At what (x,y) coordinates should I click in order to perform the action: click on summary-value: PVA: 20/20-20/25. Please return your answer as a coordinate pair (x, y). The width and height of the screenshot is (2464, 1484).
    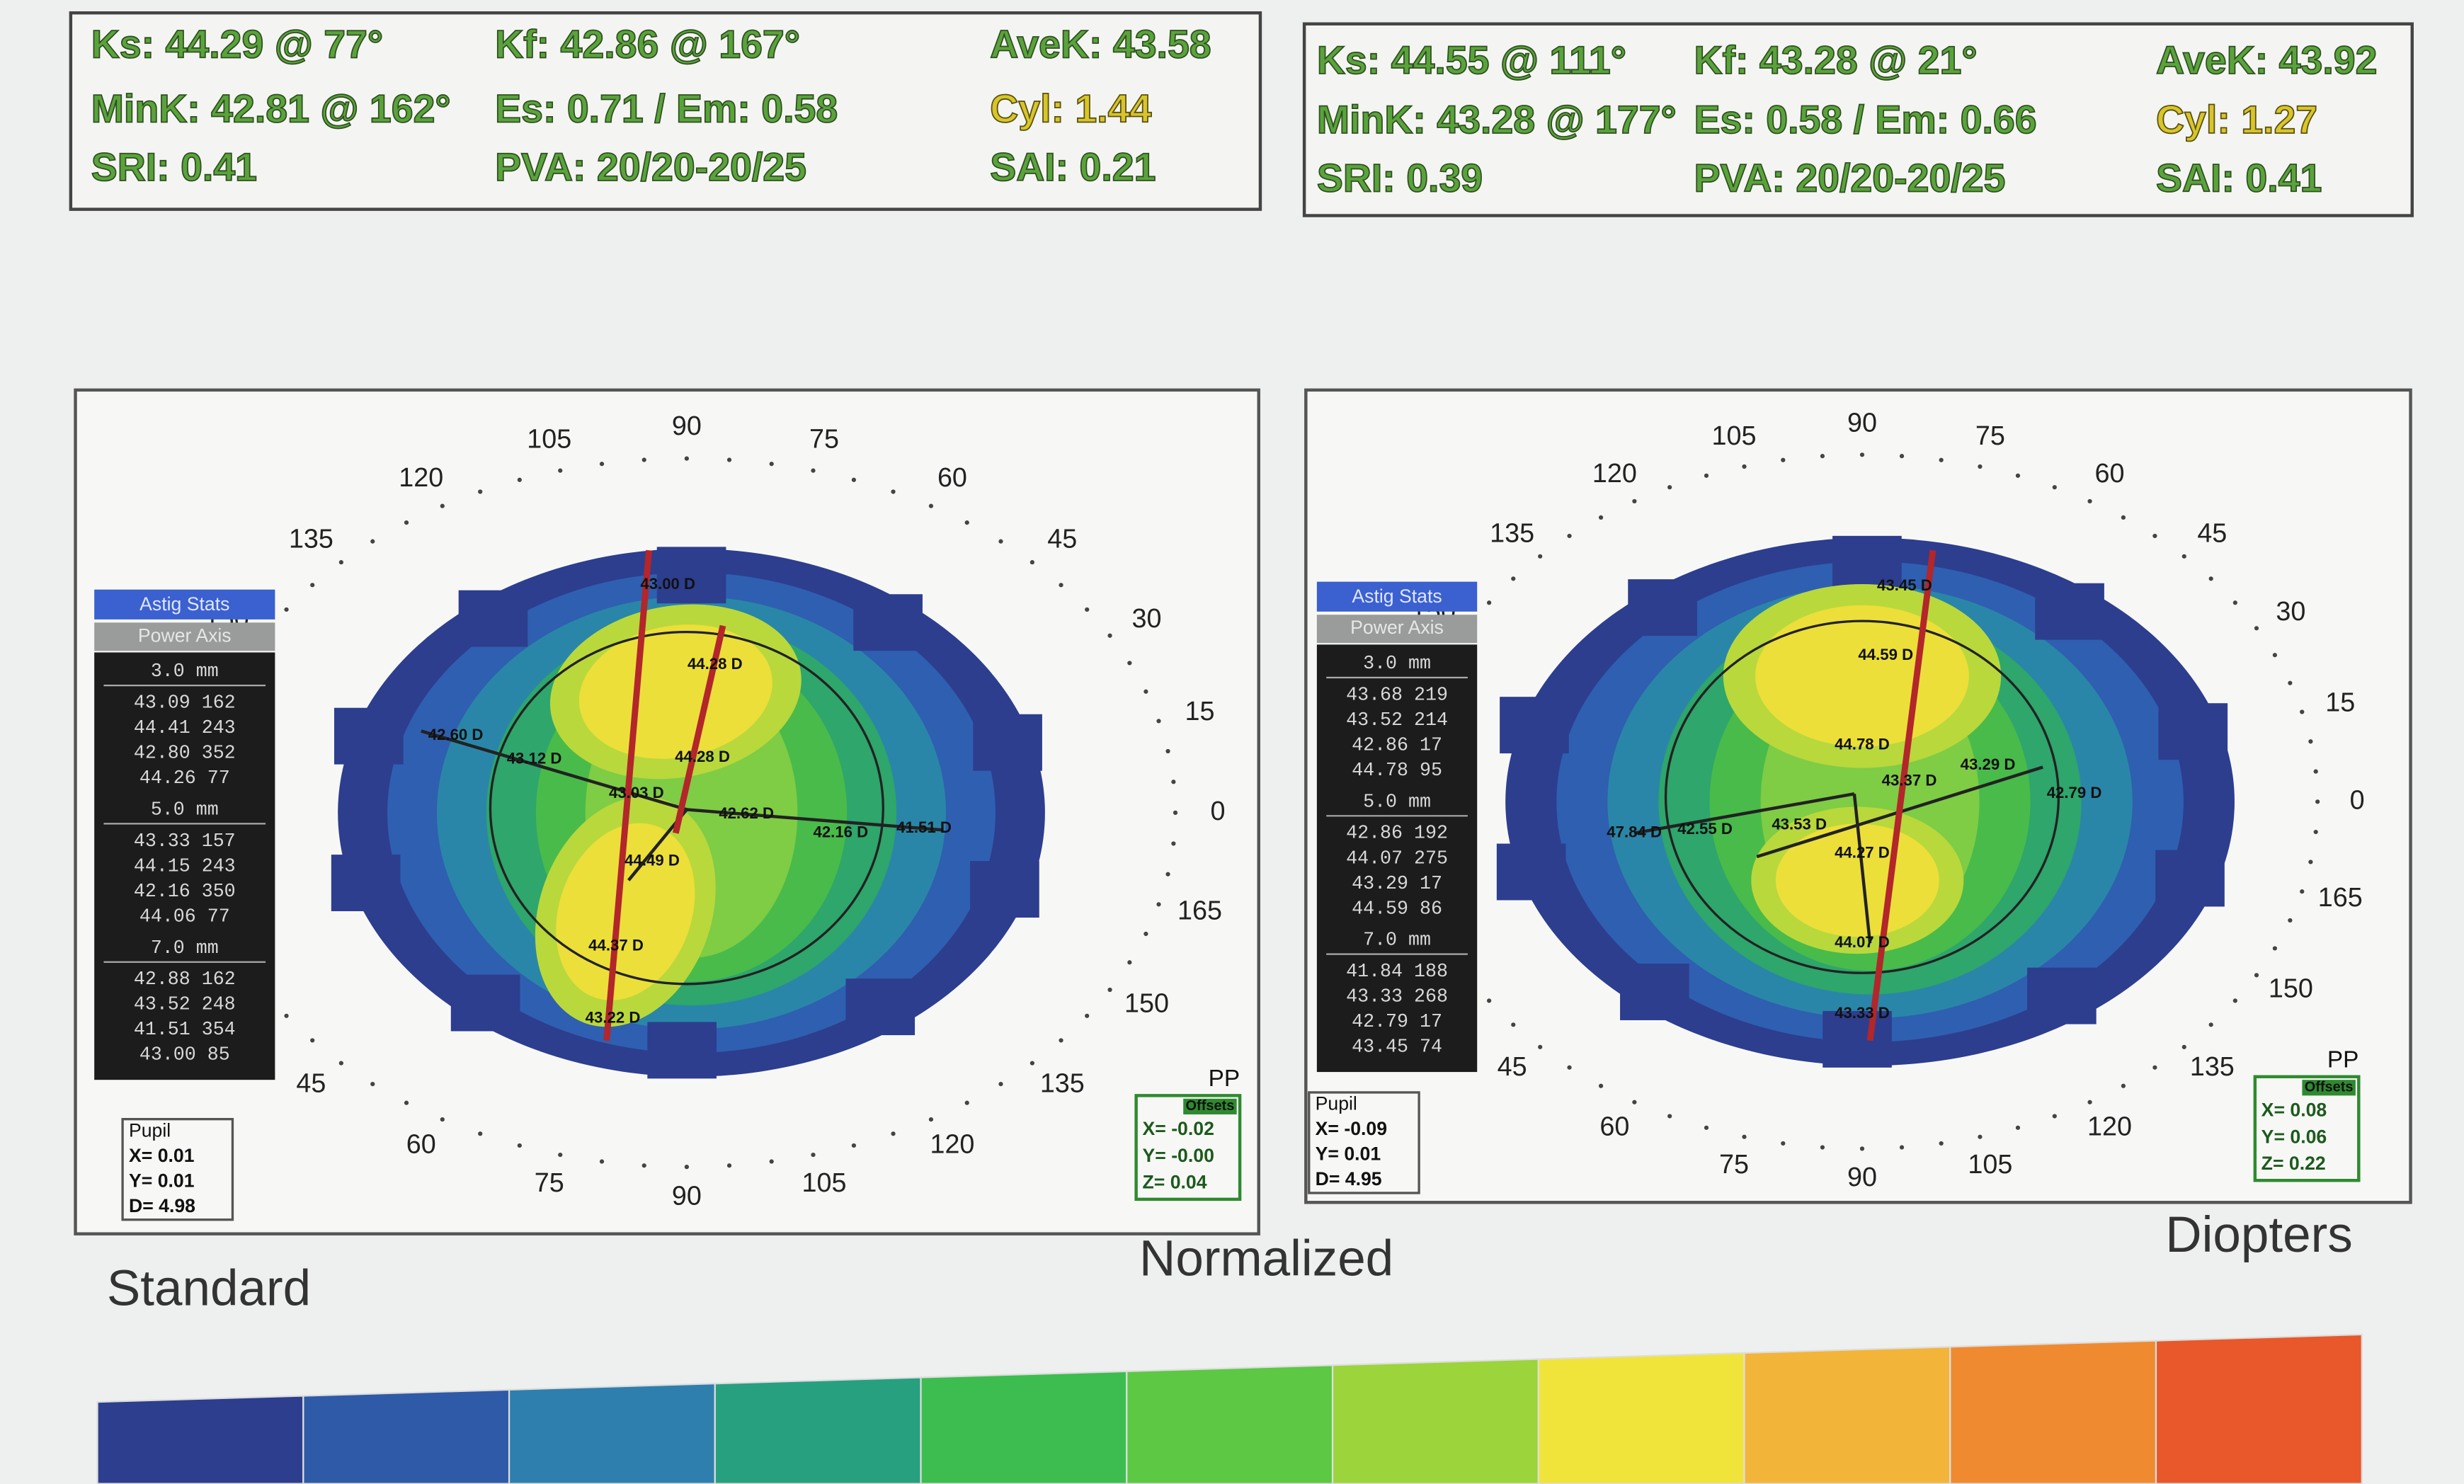
    Looking at the image, I should click on (1850, 178).